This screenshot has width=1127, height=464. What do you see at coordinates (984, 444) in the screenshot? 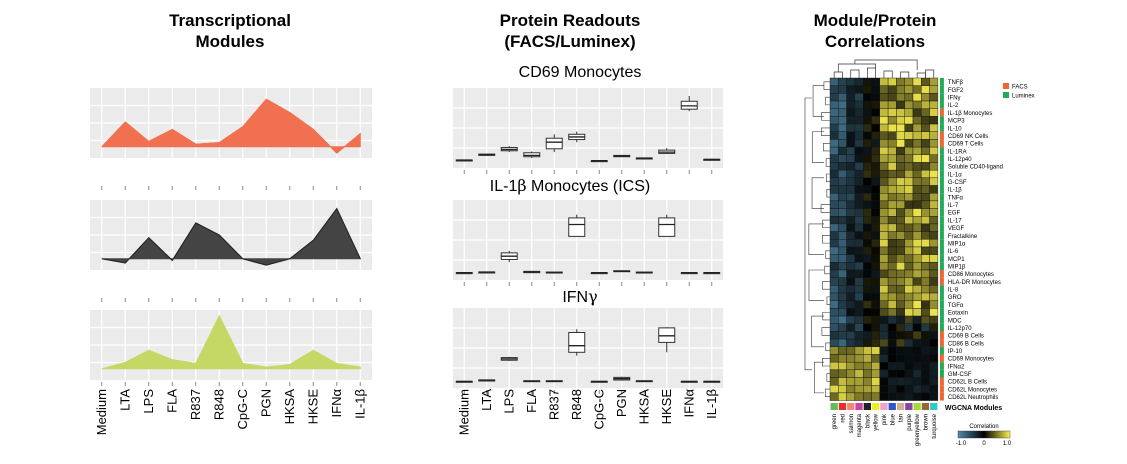
I see `colorbar-tick: 0` at bounding box center [984, 444].